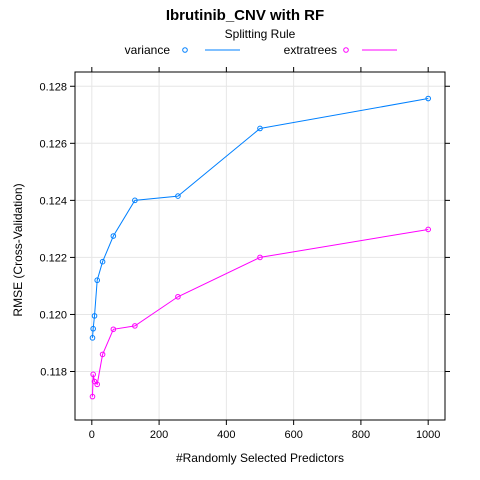 Image resolution: width=480 pixels, height=480 pixels. What do you see at coordinates (159, 435) in the screenshot?
I see `x-tick-label: 200` at bounding box center [159, 435].